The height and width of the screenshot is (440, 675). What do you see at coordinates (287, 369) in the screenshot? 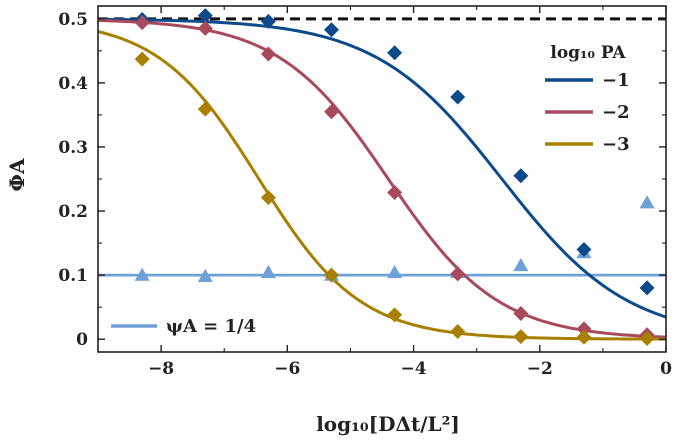
I see `x-tick-label: −6` at bounding box center [287, 369].